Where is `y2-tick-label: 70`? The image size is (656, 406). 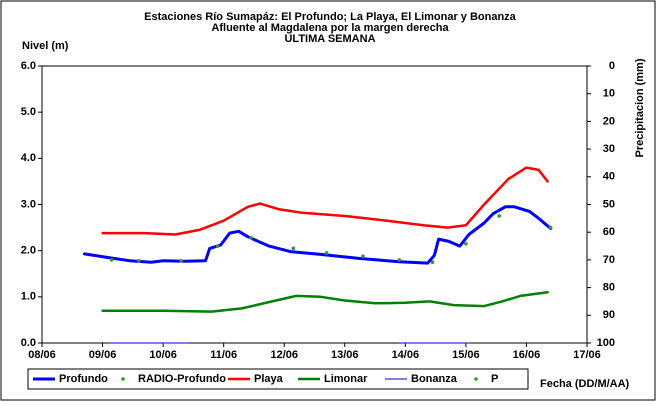
y2-tick-label: 70 is located at coordinates (609, 260).